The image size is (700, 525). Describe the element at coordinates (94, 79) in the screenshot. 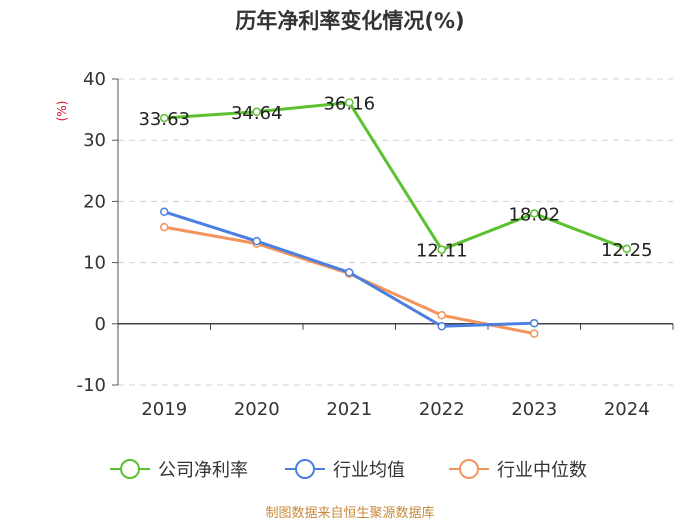

I see `y-tick-label: 40` at that location.